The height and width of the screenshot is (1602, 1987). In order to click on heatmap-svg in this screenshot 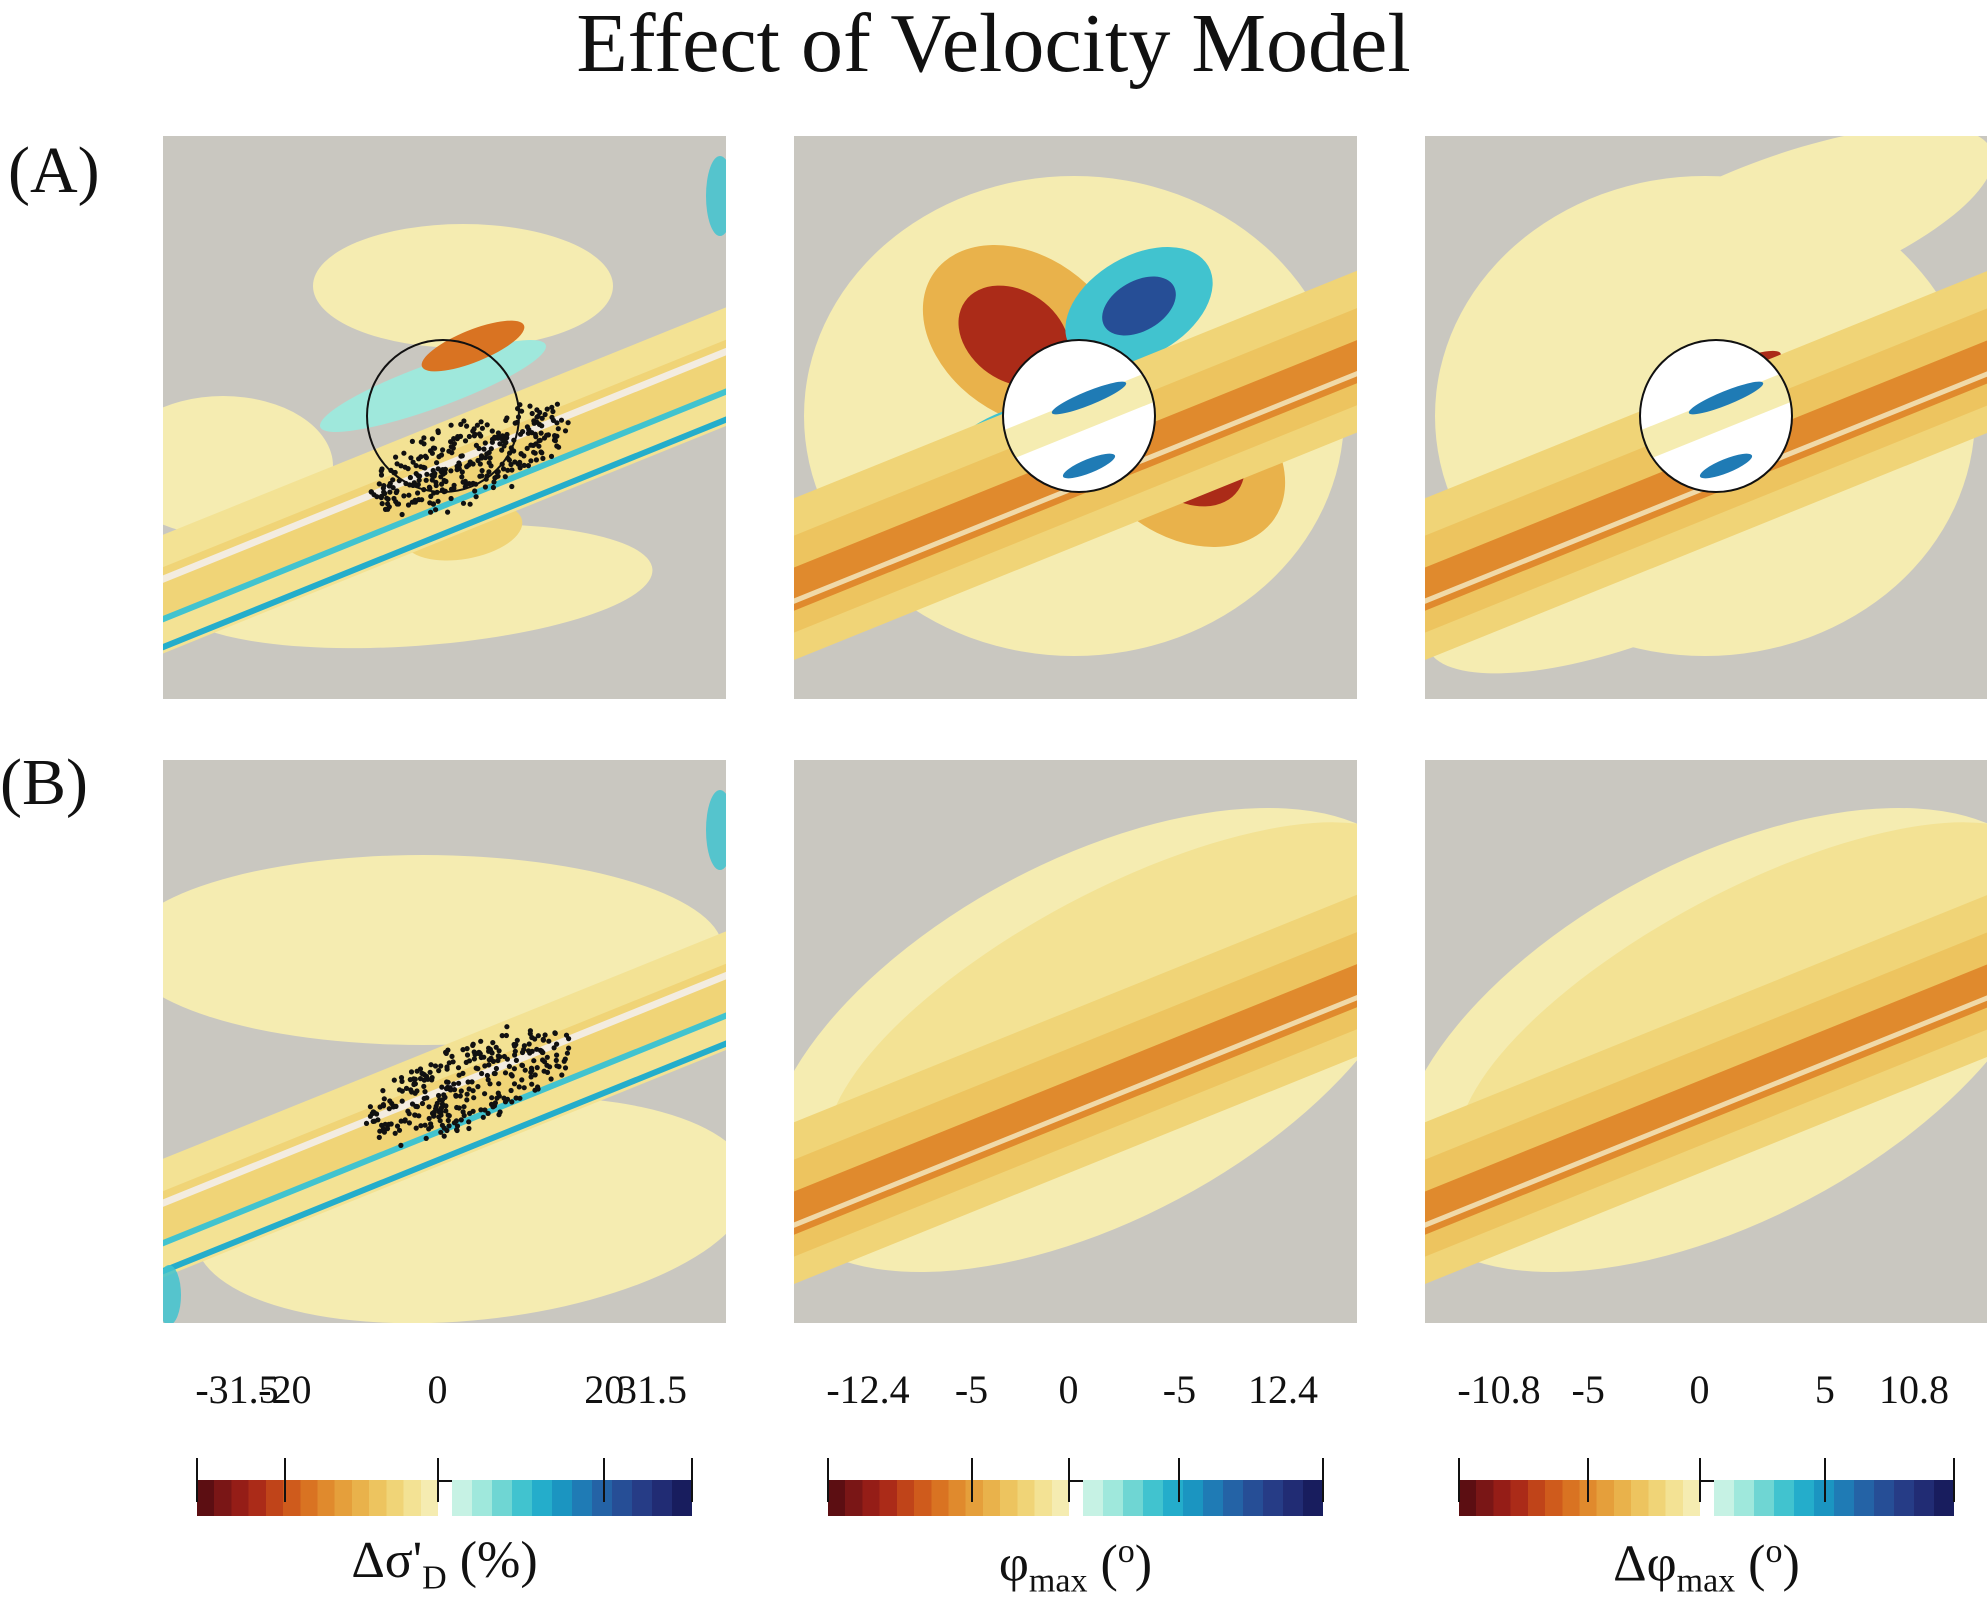, I will do `click(1706, 417)`.